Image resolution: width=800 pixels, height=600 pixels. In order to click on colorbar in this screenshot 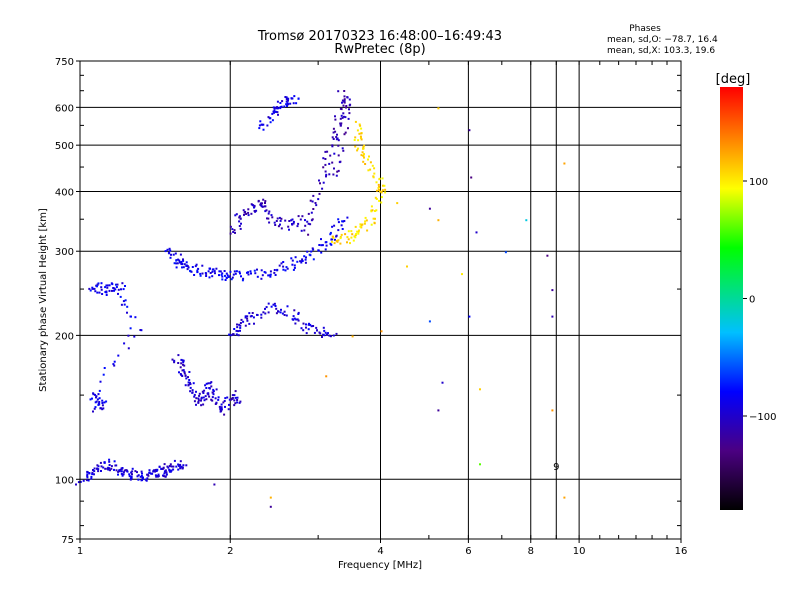, I will do `click(731, 298)`.